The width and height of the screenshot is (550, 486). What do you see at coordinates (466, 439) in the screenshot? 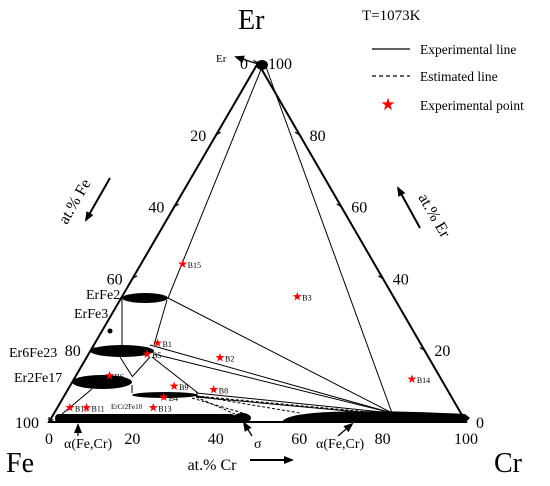
I see `bottom-tick-label: 100` at bounding box center [466, 439].